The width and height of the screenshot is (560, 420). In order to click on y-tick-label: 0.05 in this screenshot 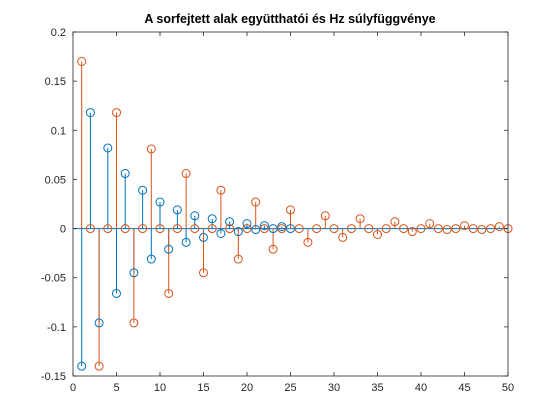, I will do `click(55, 180)`.